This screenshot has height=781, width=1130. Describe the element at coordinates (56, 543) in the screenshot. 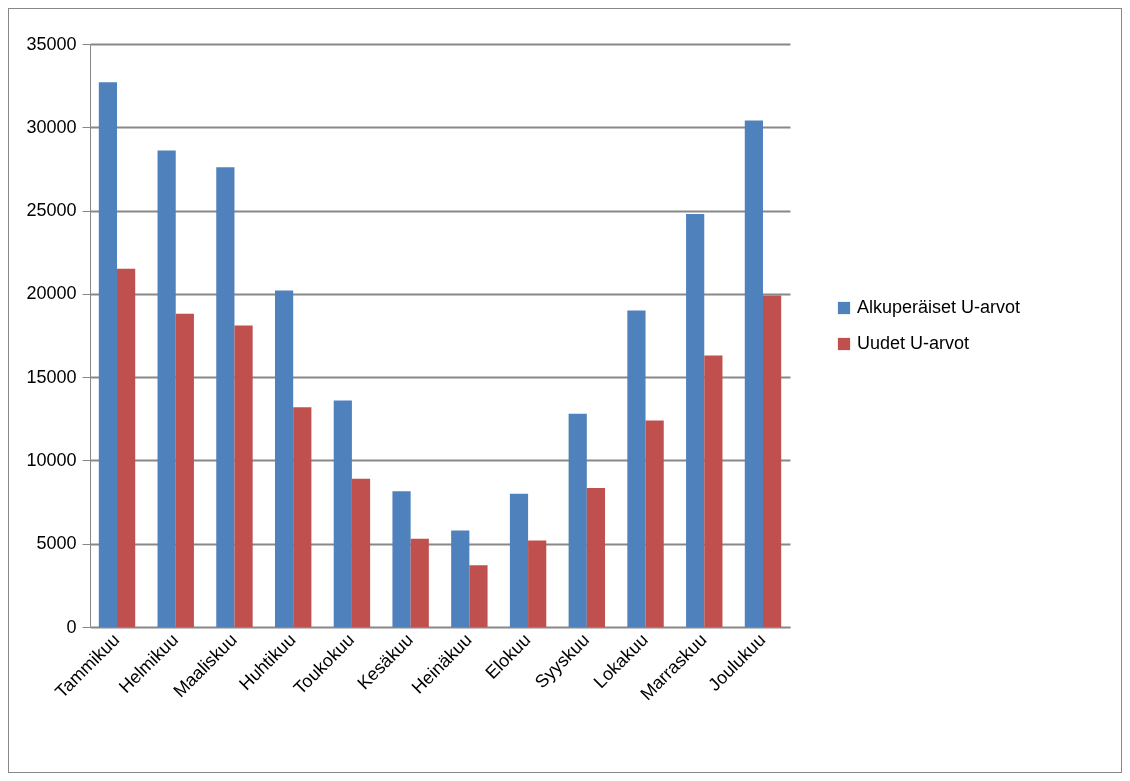

I see `y-tick-label: 5000` at that location.